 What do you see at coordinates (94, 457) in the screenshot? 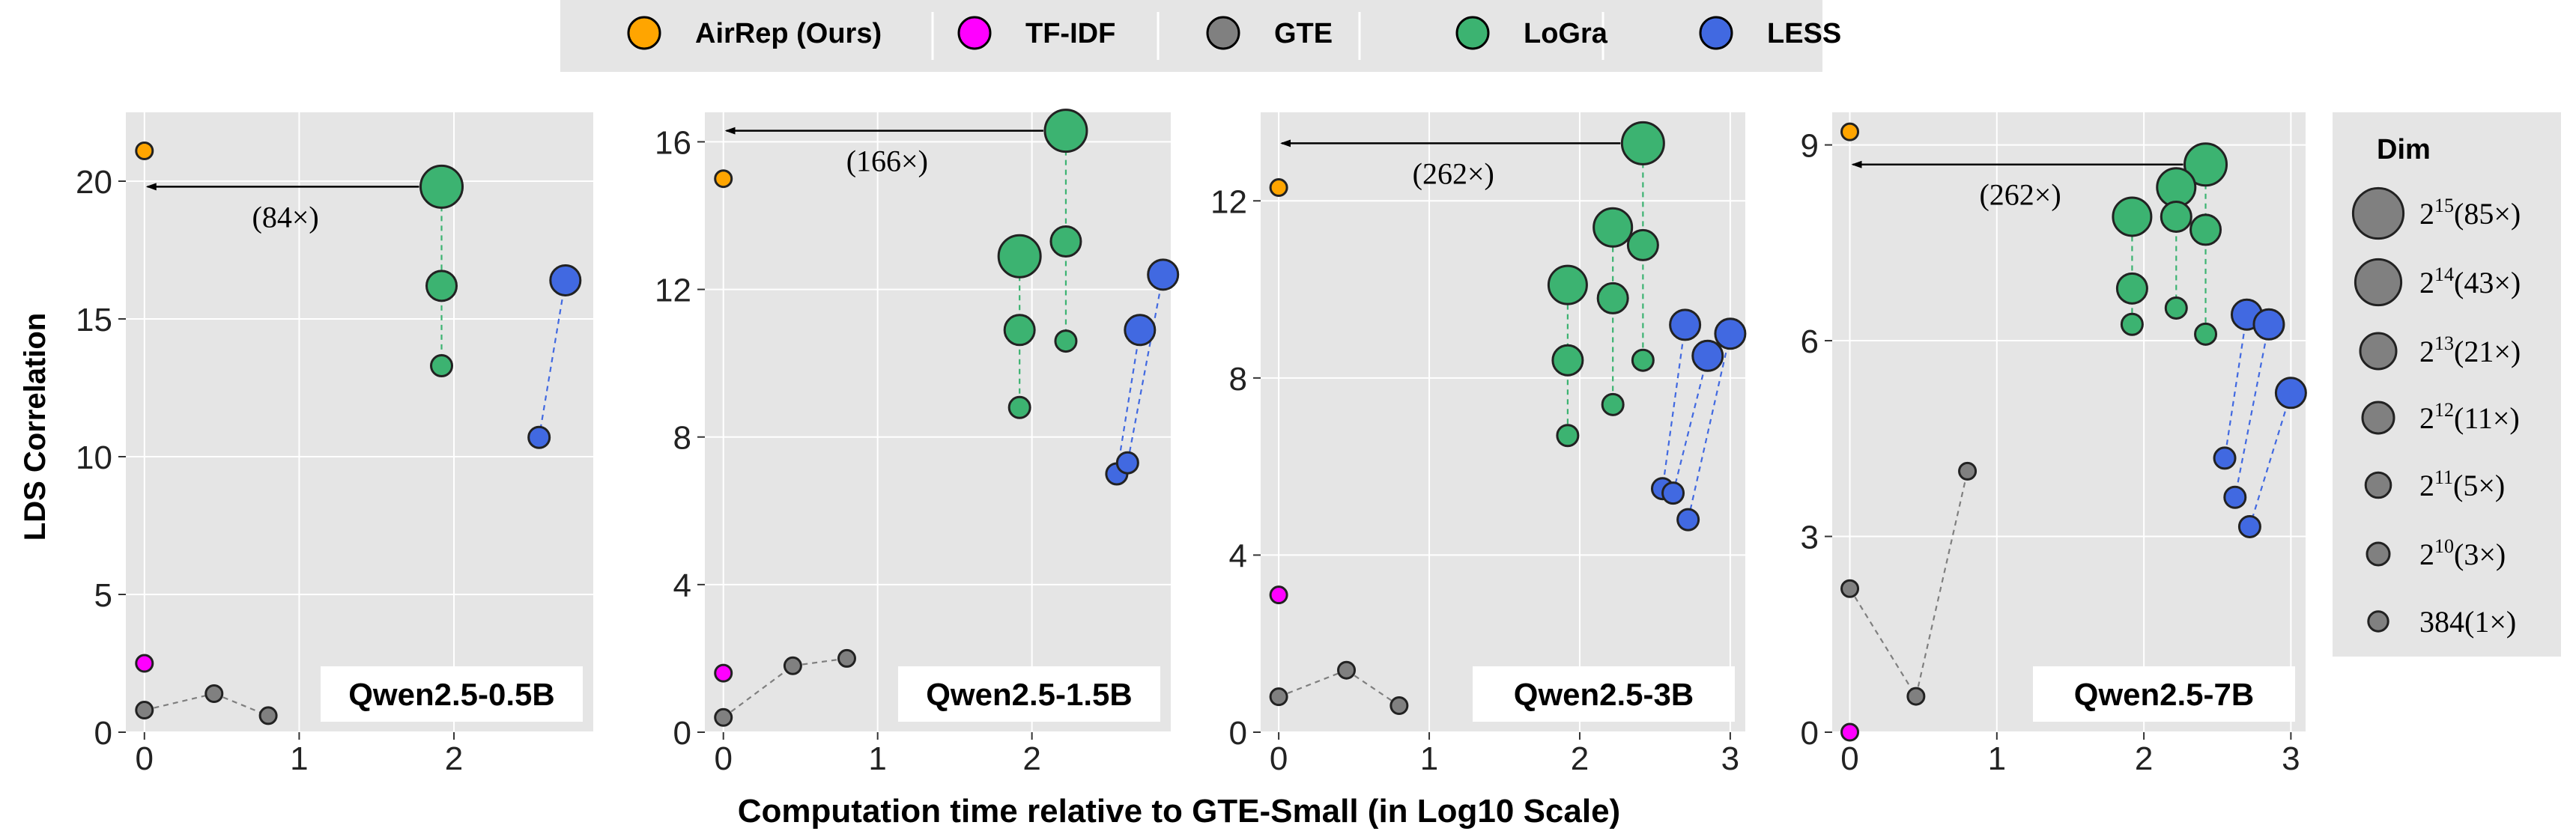
I see `y-tick-label: 10` at bounding box center [94, 457].